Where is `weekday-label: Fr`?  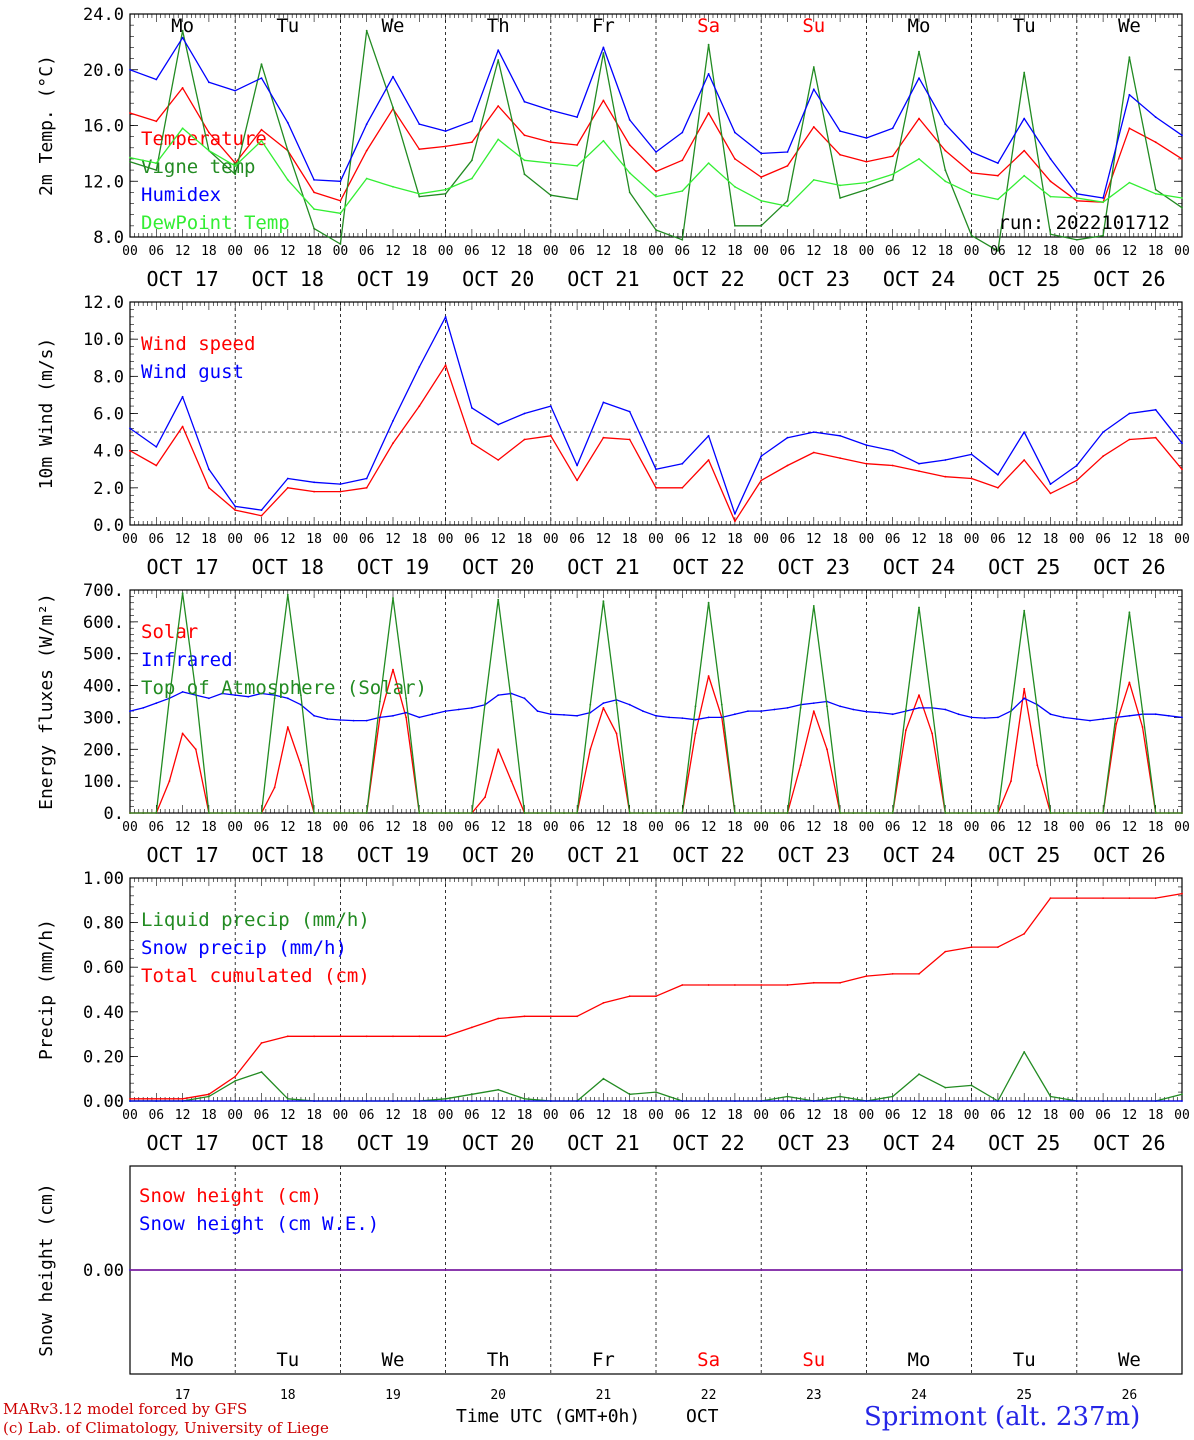 weekday-label: Fr is located at coordinates (603, 26).